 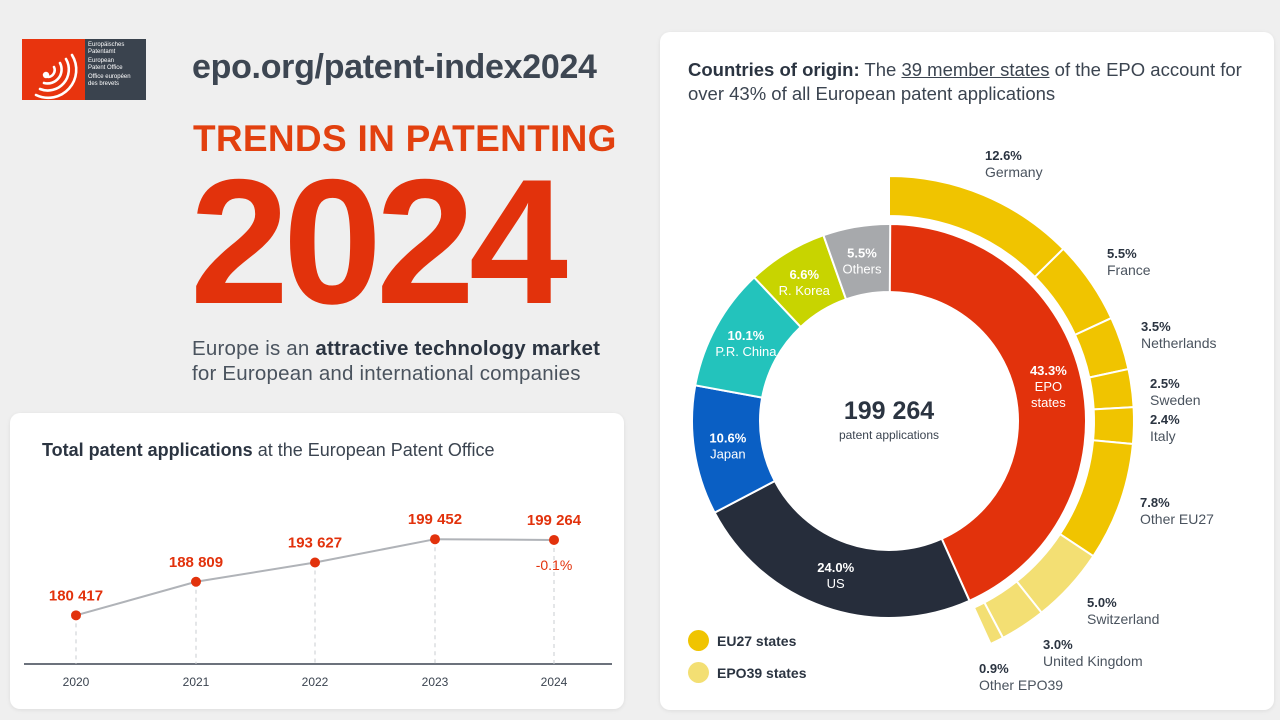 I want to click on legend-epo39-label: EPO39 states, so click(x=762, y=672).